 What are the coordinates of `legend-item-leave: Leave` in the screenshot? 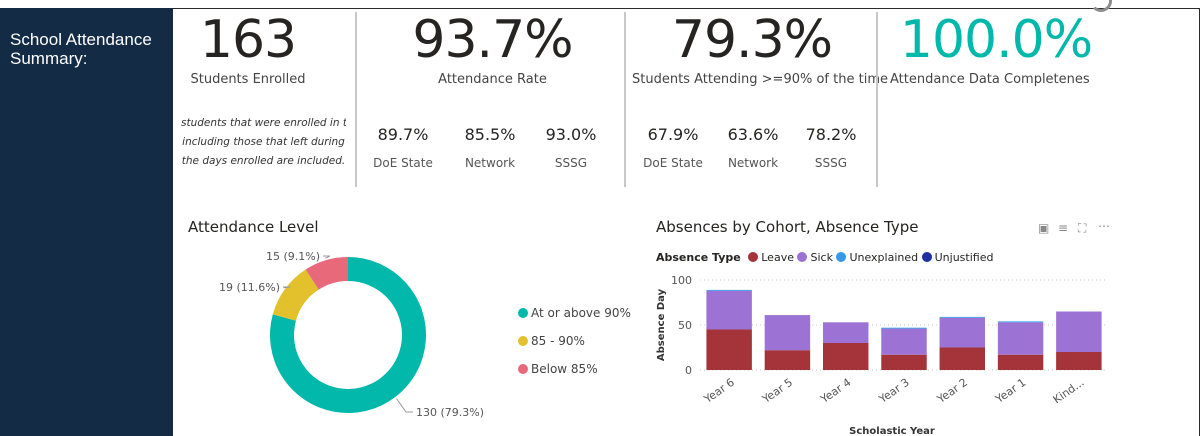 It's located at (771, 257).